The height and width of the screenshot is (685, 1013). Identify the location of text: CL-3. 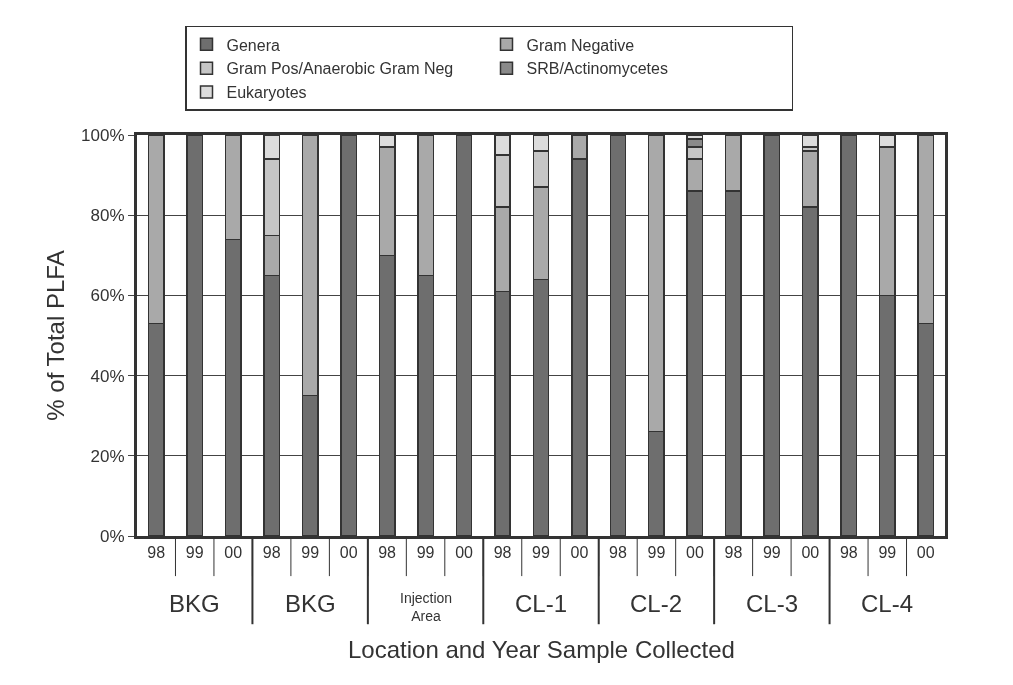
(772, 603).